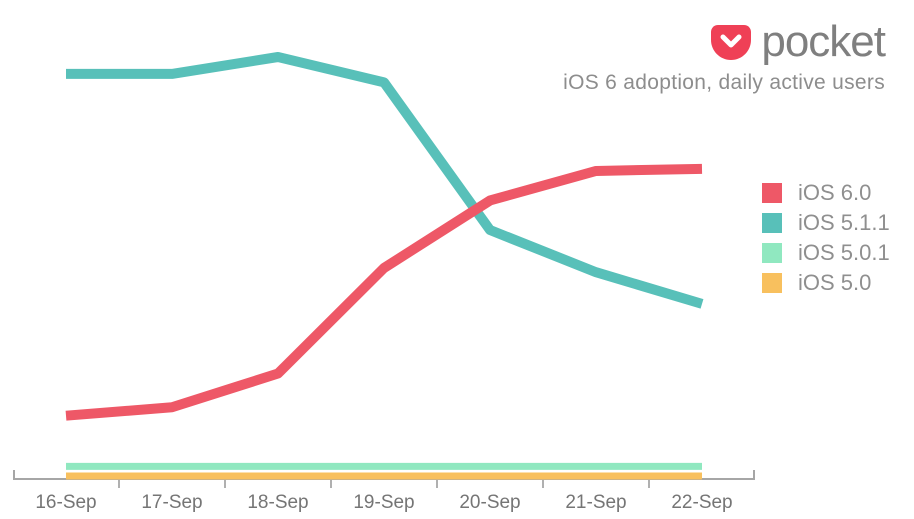  What do you see at coordinates (724, 82) in the screenshot?
I see `chart-title: iOS 6 adoption, daily active users` at bounding box center [724, 82].